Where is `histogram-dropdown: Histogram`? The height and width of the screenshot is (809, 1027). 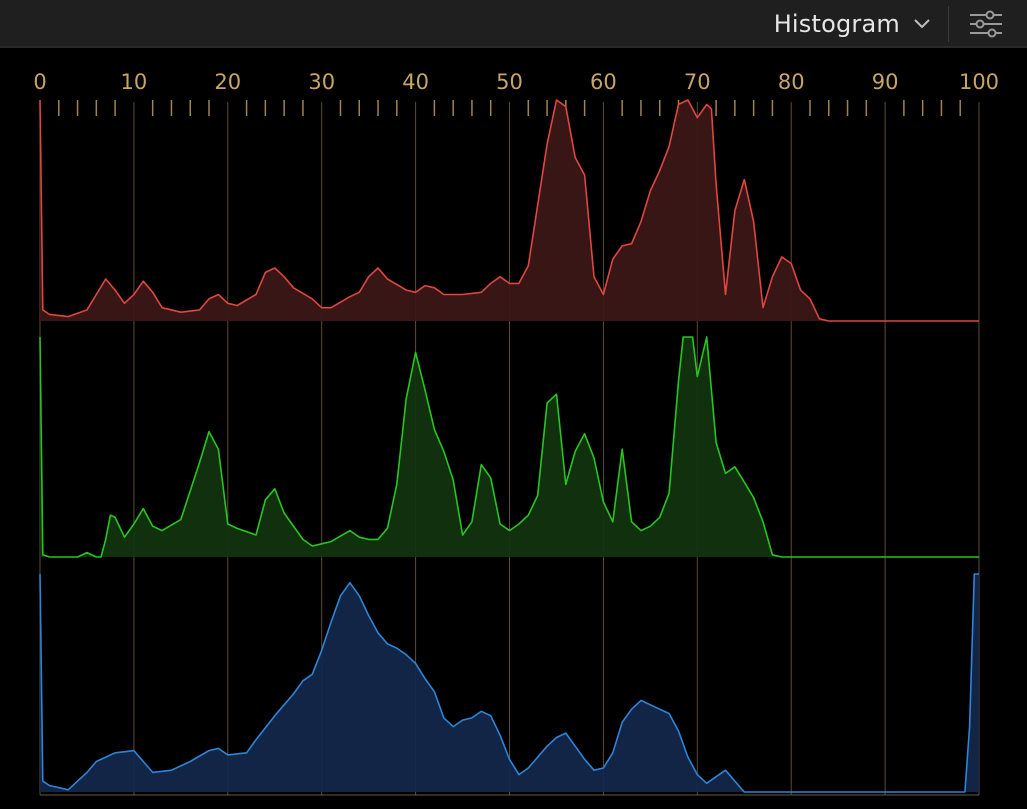 histogram-dropdown: Histogram is located at coordinates (853, 24).